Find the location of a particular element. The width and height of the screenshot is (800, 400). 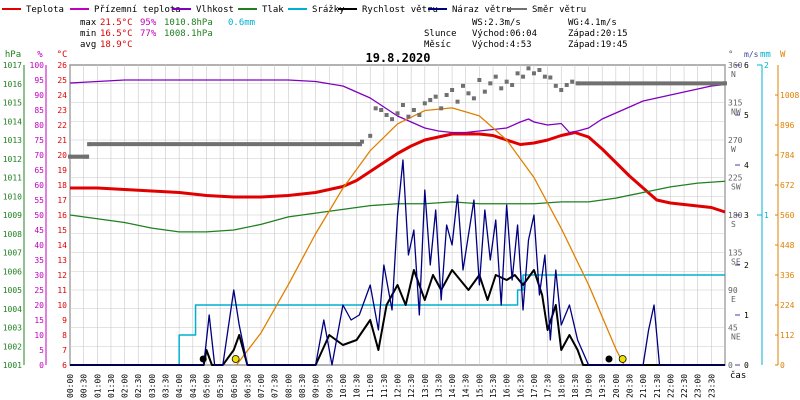

tick-x-3: 01:30 is located at coordinates (111, 386).